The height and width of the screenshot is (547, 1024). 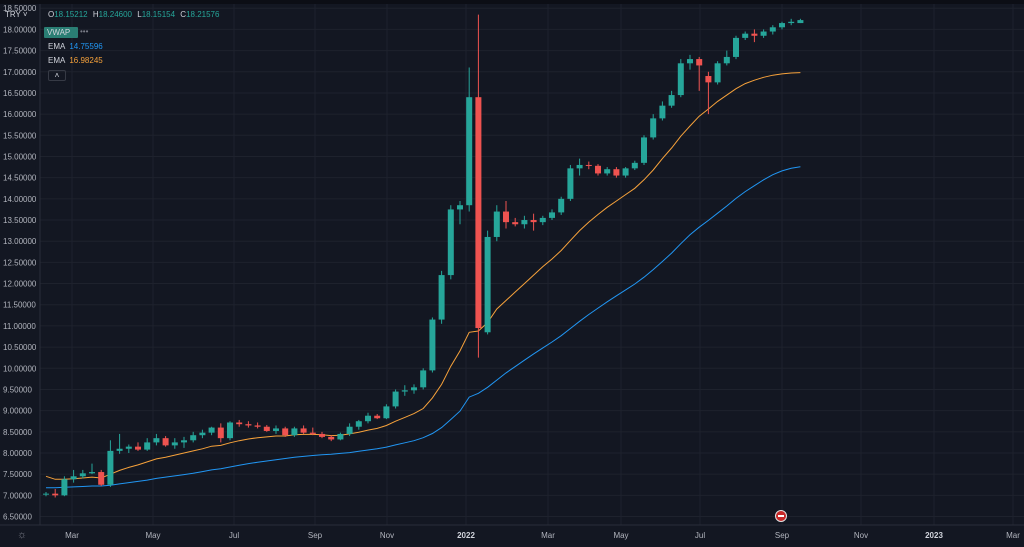 What do you see at coordinates (61, 32) in the screenshot?
I see `vwap-indicator-label: VWAP` at bounding box center [61, 32].